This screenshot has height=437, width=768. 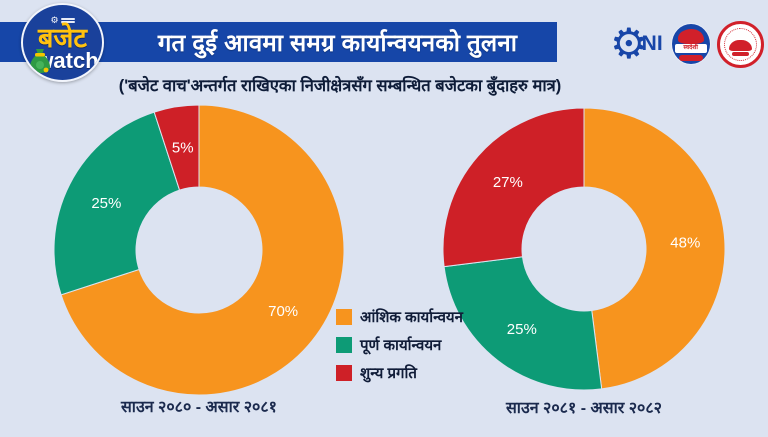 What do you see at coordinates (508, 182) in the screenshot?
I see `slice-percentage-label: 27%` at bounding box center [508, 182].